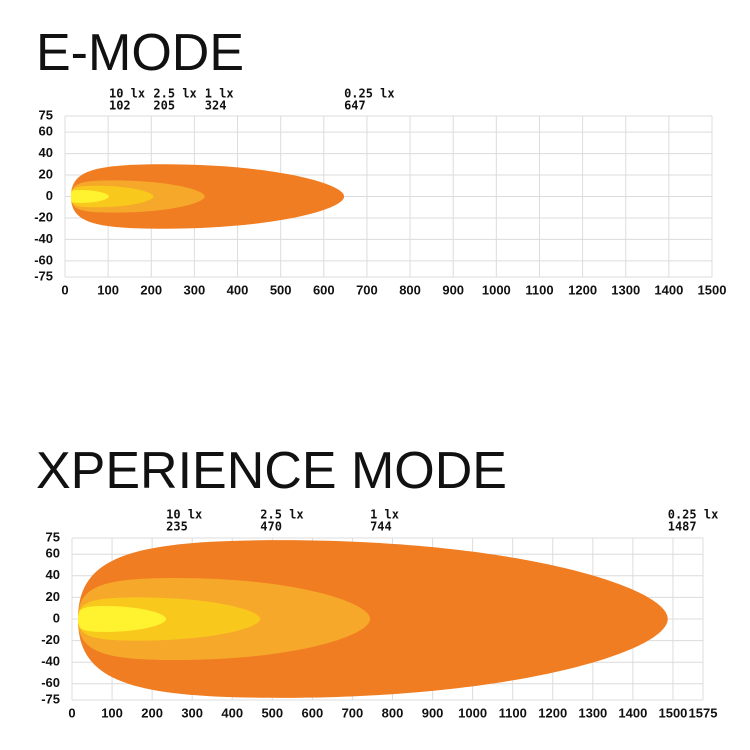  What do you see at coordinates (381, 527) in the screenshot?
I see `distance-label: 744` at bounding box center [381, 527].